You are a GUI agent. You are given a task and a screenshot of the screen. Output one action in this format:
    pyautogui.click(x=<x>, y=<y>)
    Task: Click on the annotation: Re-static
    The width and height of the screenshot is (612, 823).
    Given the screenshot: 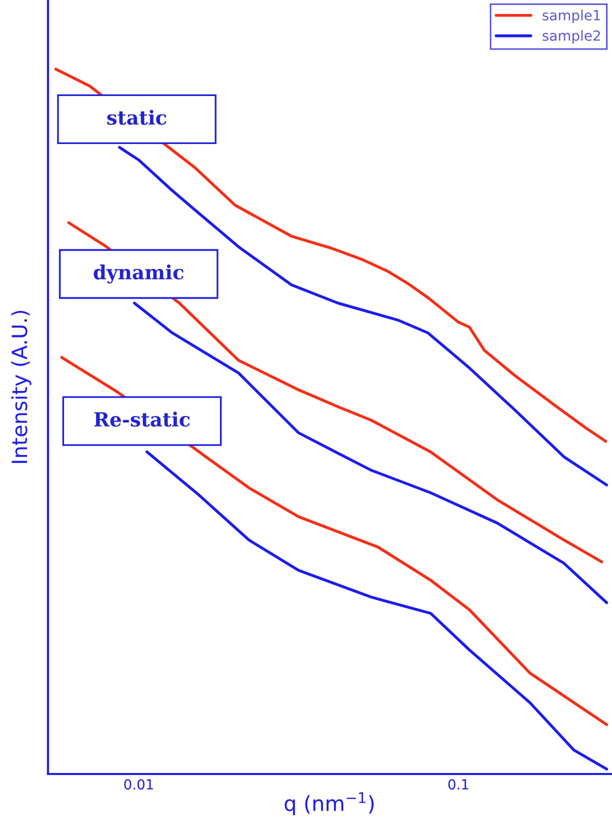 What is the action you would take?
    pyautogui.click(x=142, y=419)
    